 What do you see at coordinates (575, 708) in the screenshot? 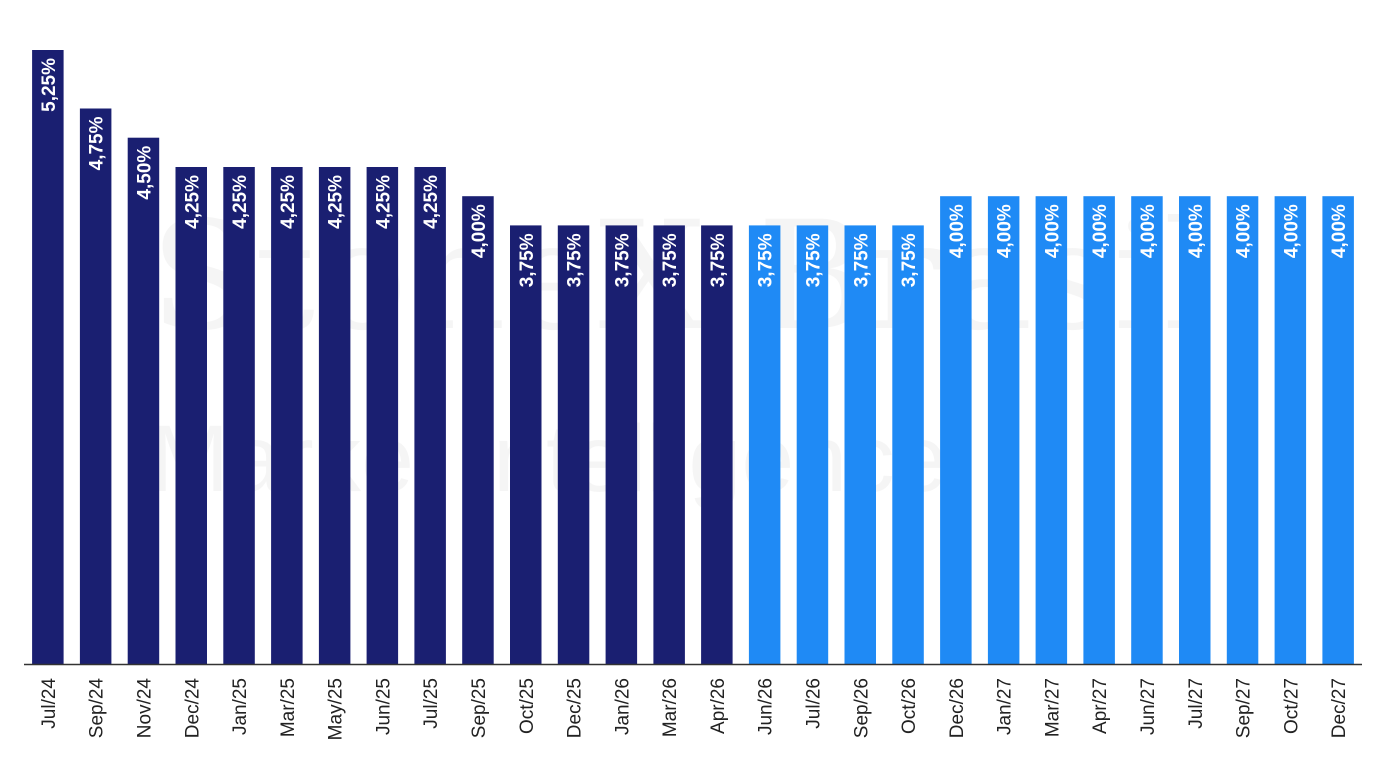
I see `x-tick-label: Dec/25` at bounding box center [575, 708].